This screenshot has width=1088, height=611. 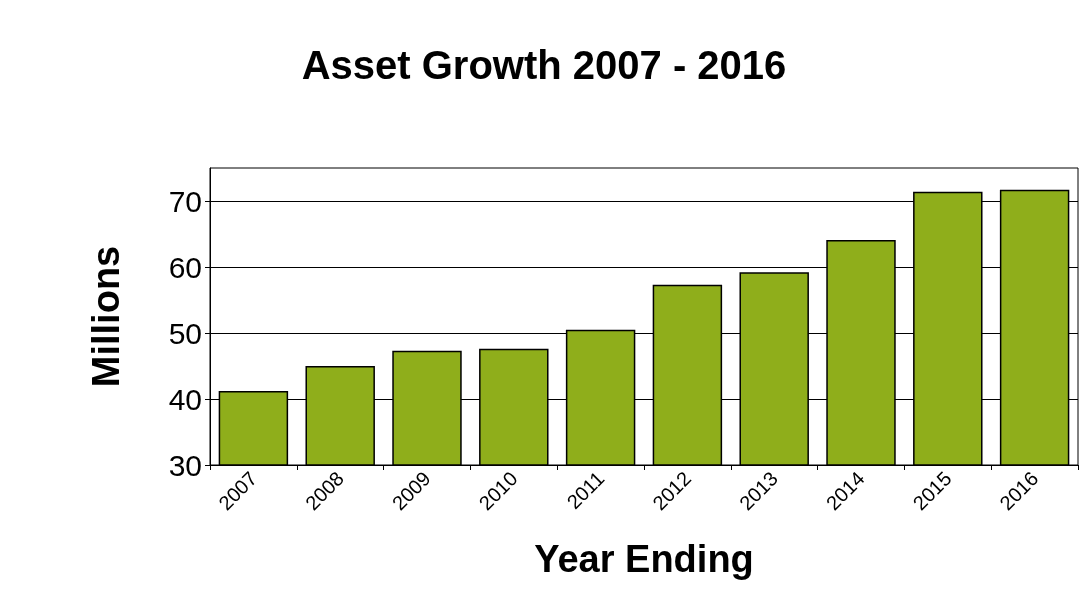 I want to click on y-tick-label: 50, so click(x=185, y=333).